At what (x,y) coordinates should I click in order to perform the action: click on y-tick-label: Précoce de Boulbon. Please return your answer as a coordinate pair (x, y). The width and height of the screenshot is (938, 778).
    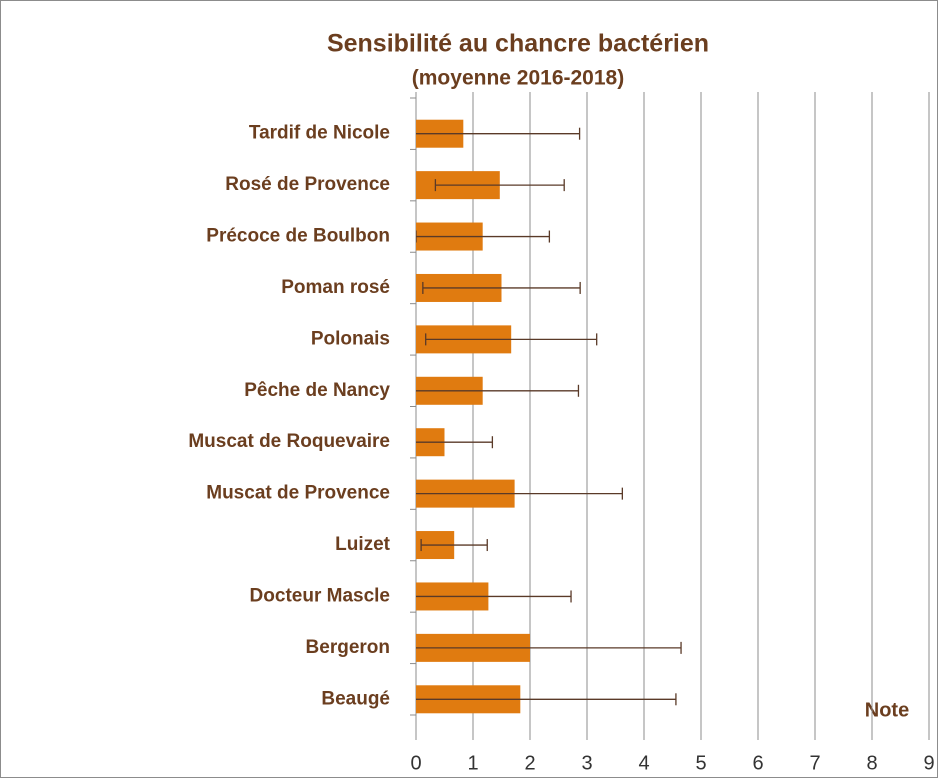
    Looking at the image, I should click on (298, 236).